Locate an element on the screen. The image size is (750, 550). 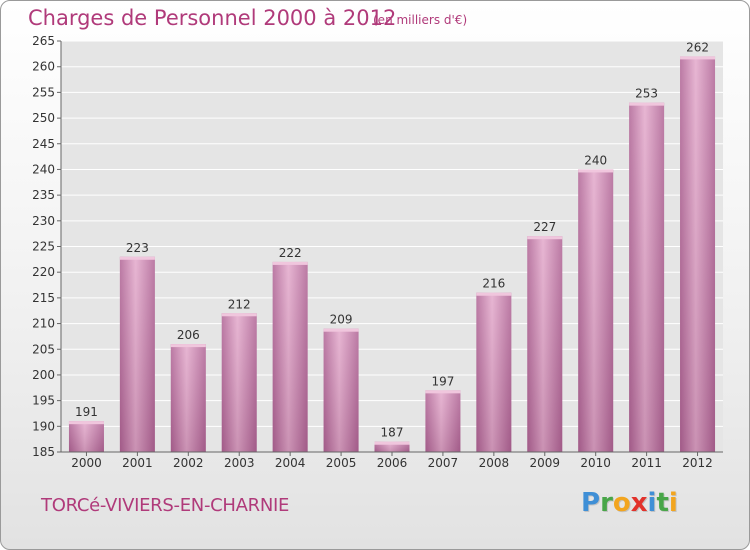
y-tick-label: 255 is located at coordinates (43, 92).